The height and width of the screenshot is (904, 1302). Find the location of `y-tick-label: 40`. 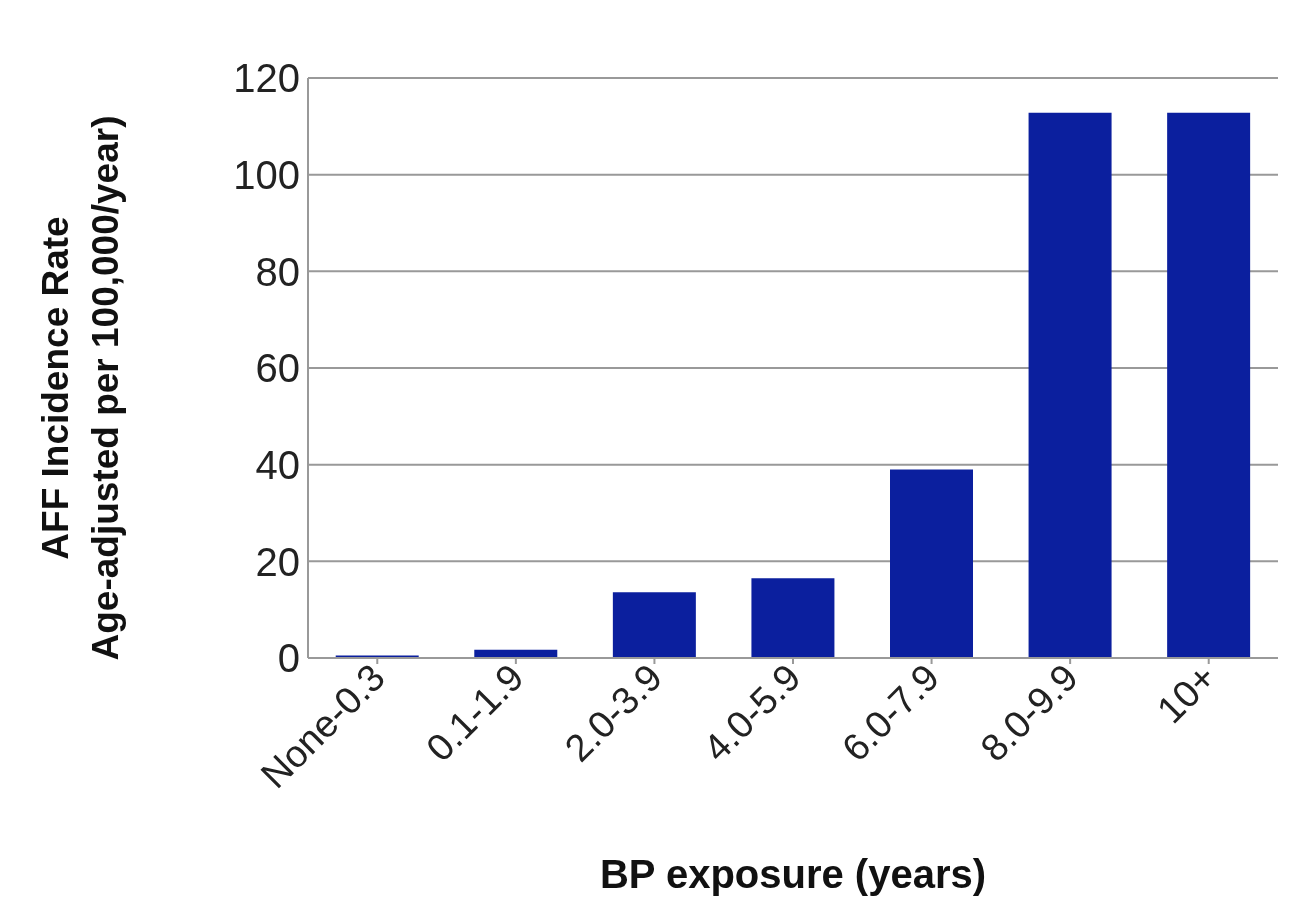

y-tick-label: 40 is located at coordinates (277, 464).